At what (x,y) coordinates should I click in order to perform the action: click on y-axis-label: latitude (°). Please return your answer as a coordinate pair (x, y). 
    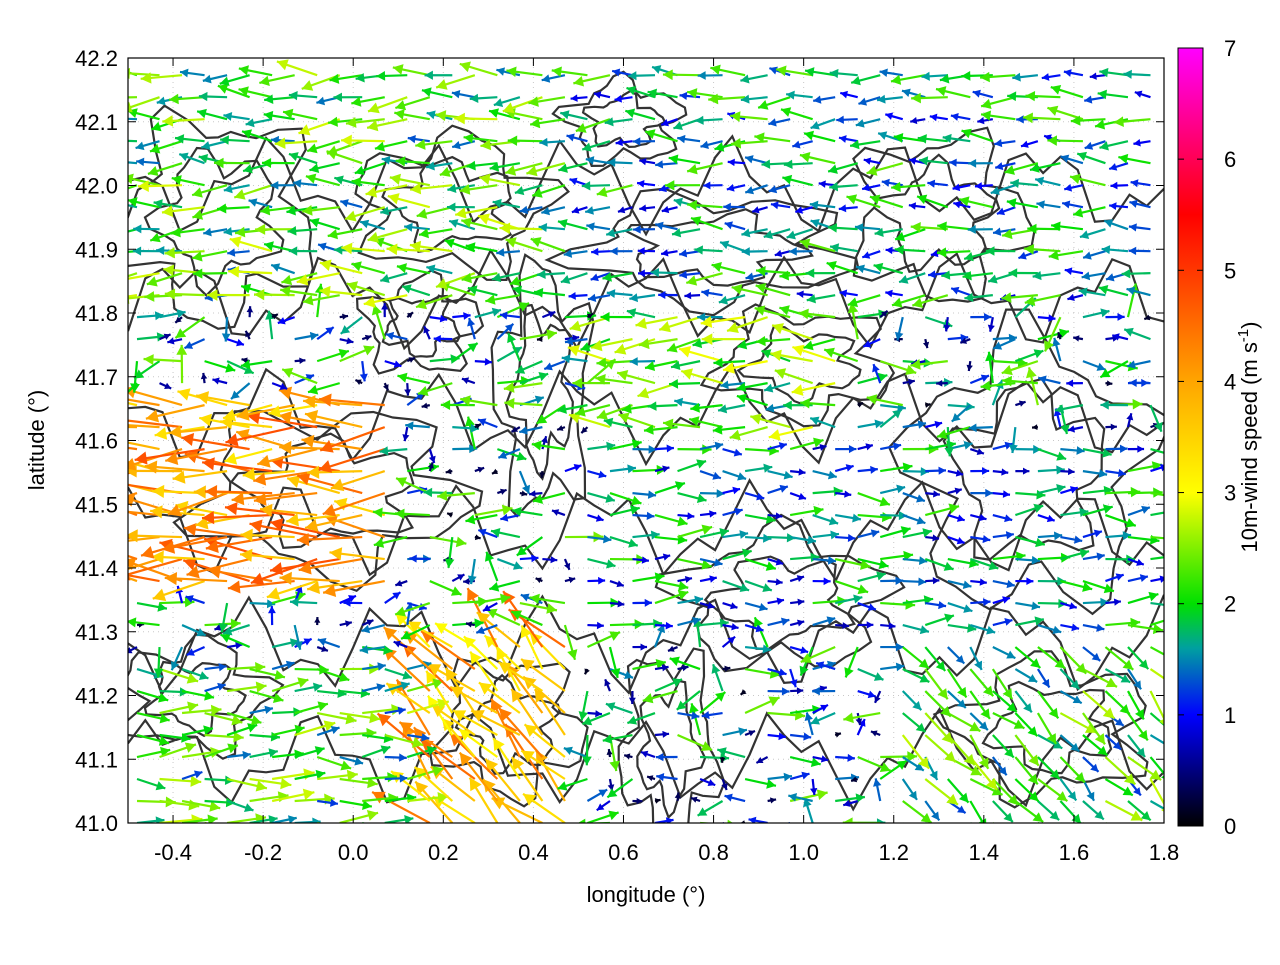
    Looking at the image, I should click on (36, 440).